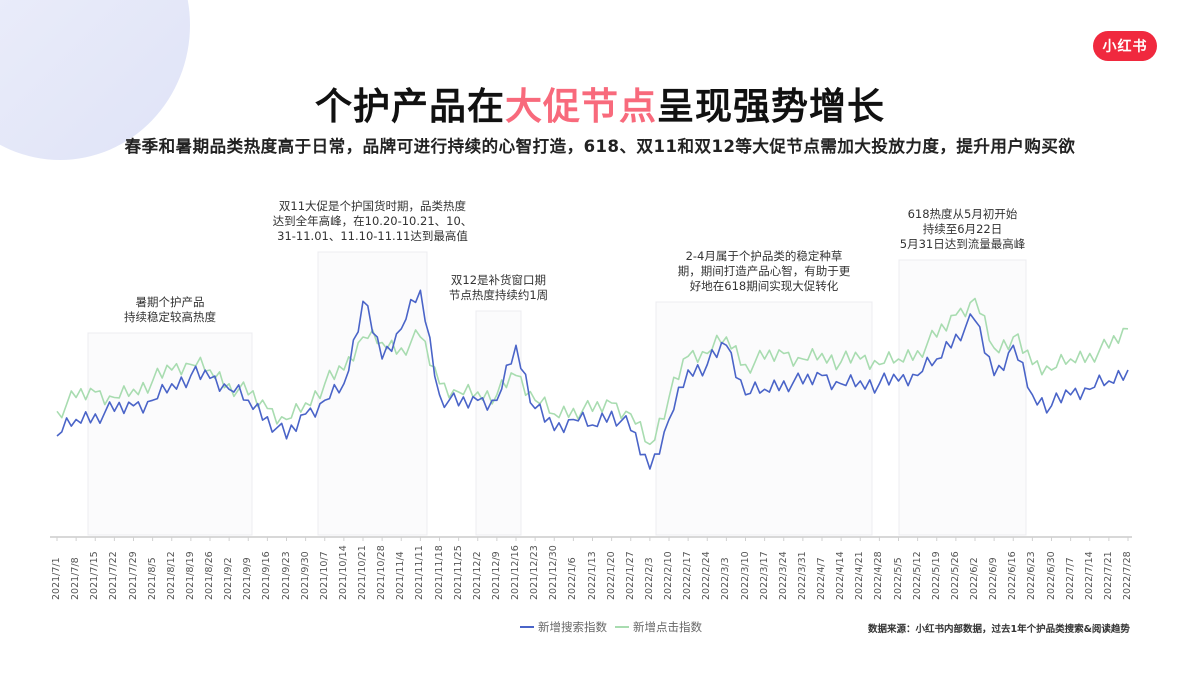  What do you see at coordinates (771, 106) in the screenshot?
I see `title-part-2: 呈现强势增长` at bounding box center [771, 106].